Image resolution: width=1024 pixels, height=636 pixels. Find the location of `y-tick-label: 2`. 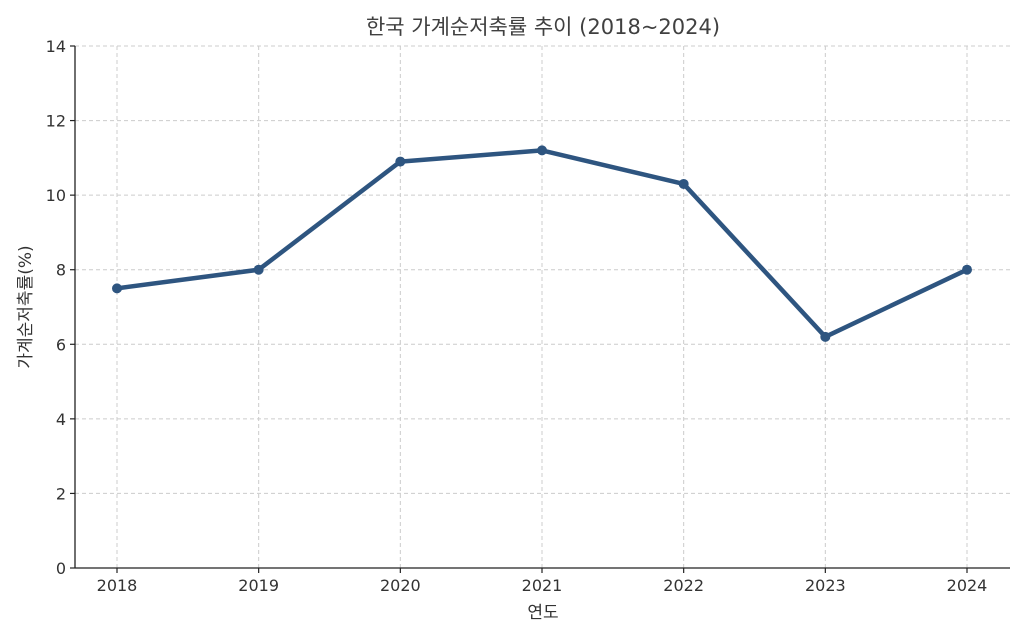

y-tick-label: 2 is located at coordinates (61, 493).